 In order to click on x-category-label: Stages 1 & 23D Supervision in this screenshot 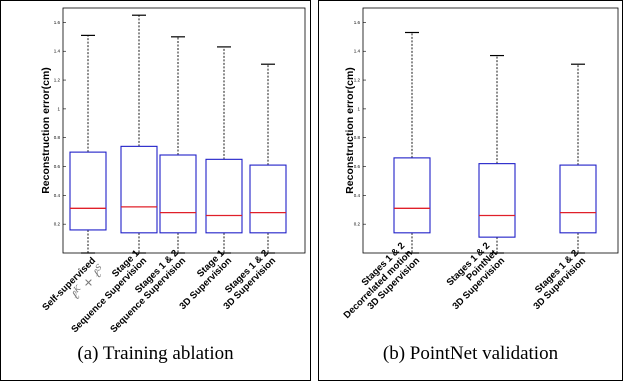, I will do `click(559, 280)`.